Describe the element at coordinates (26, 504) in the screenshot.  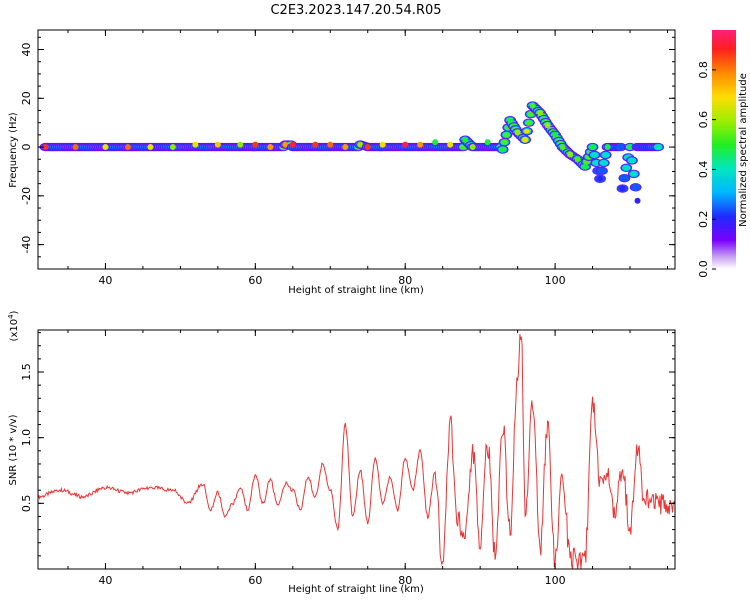
I see `y-tick-label: 0.5` at that location.